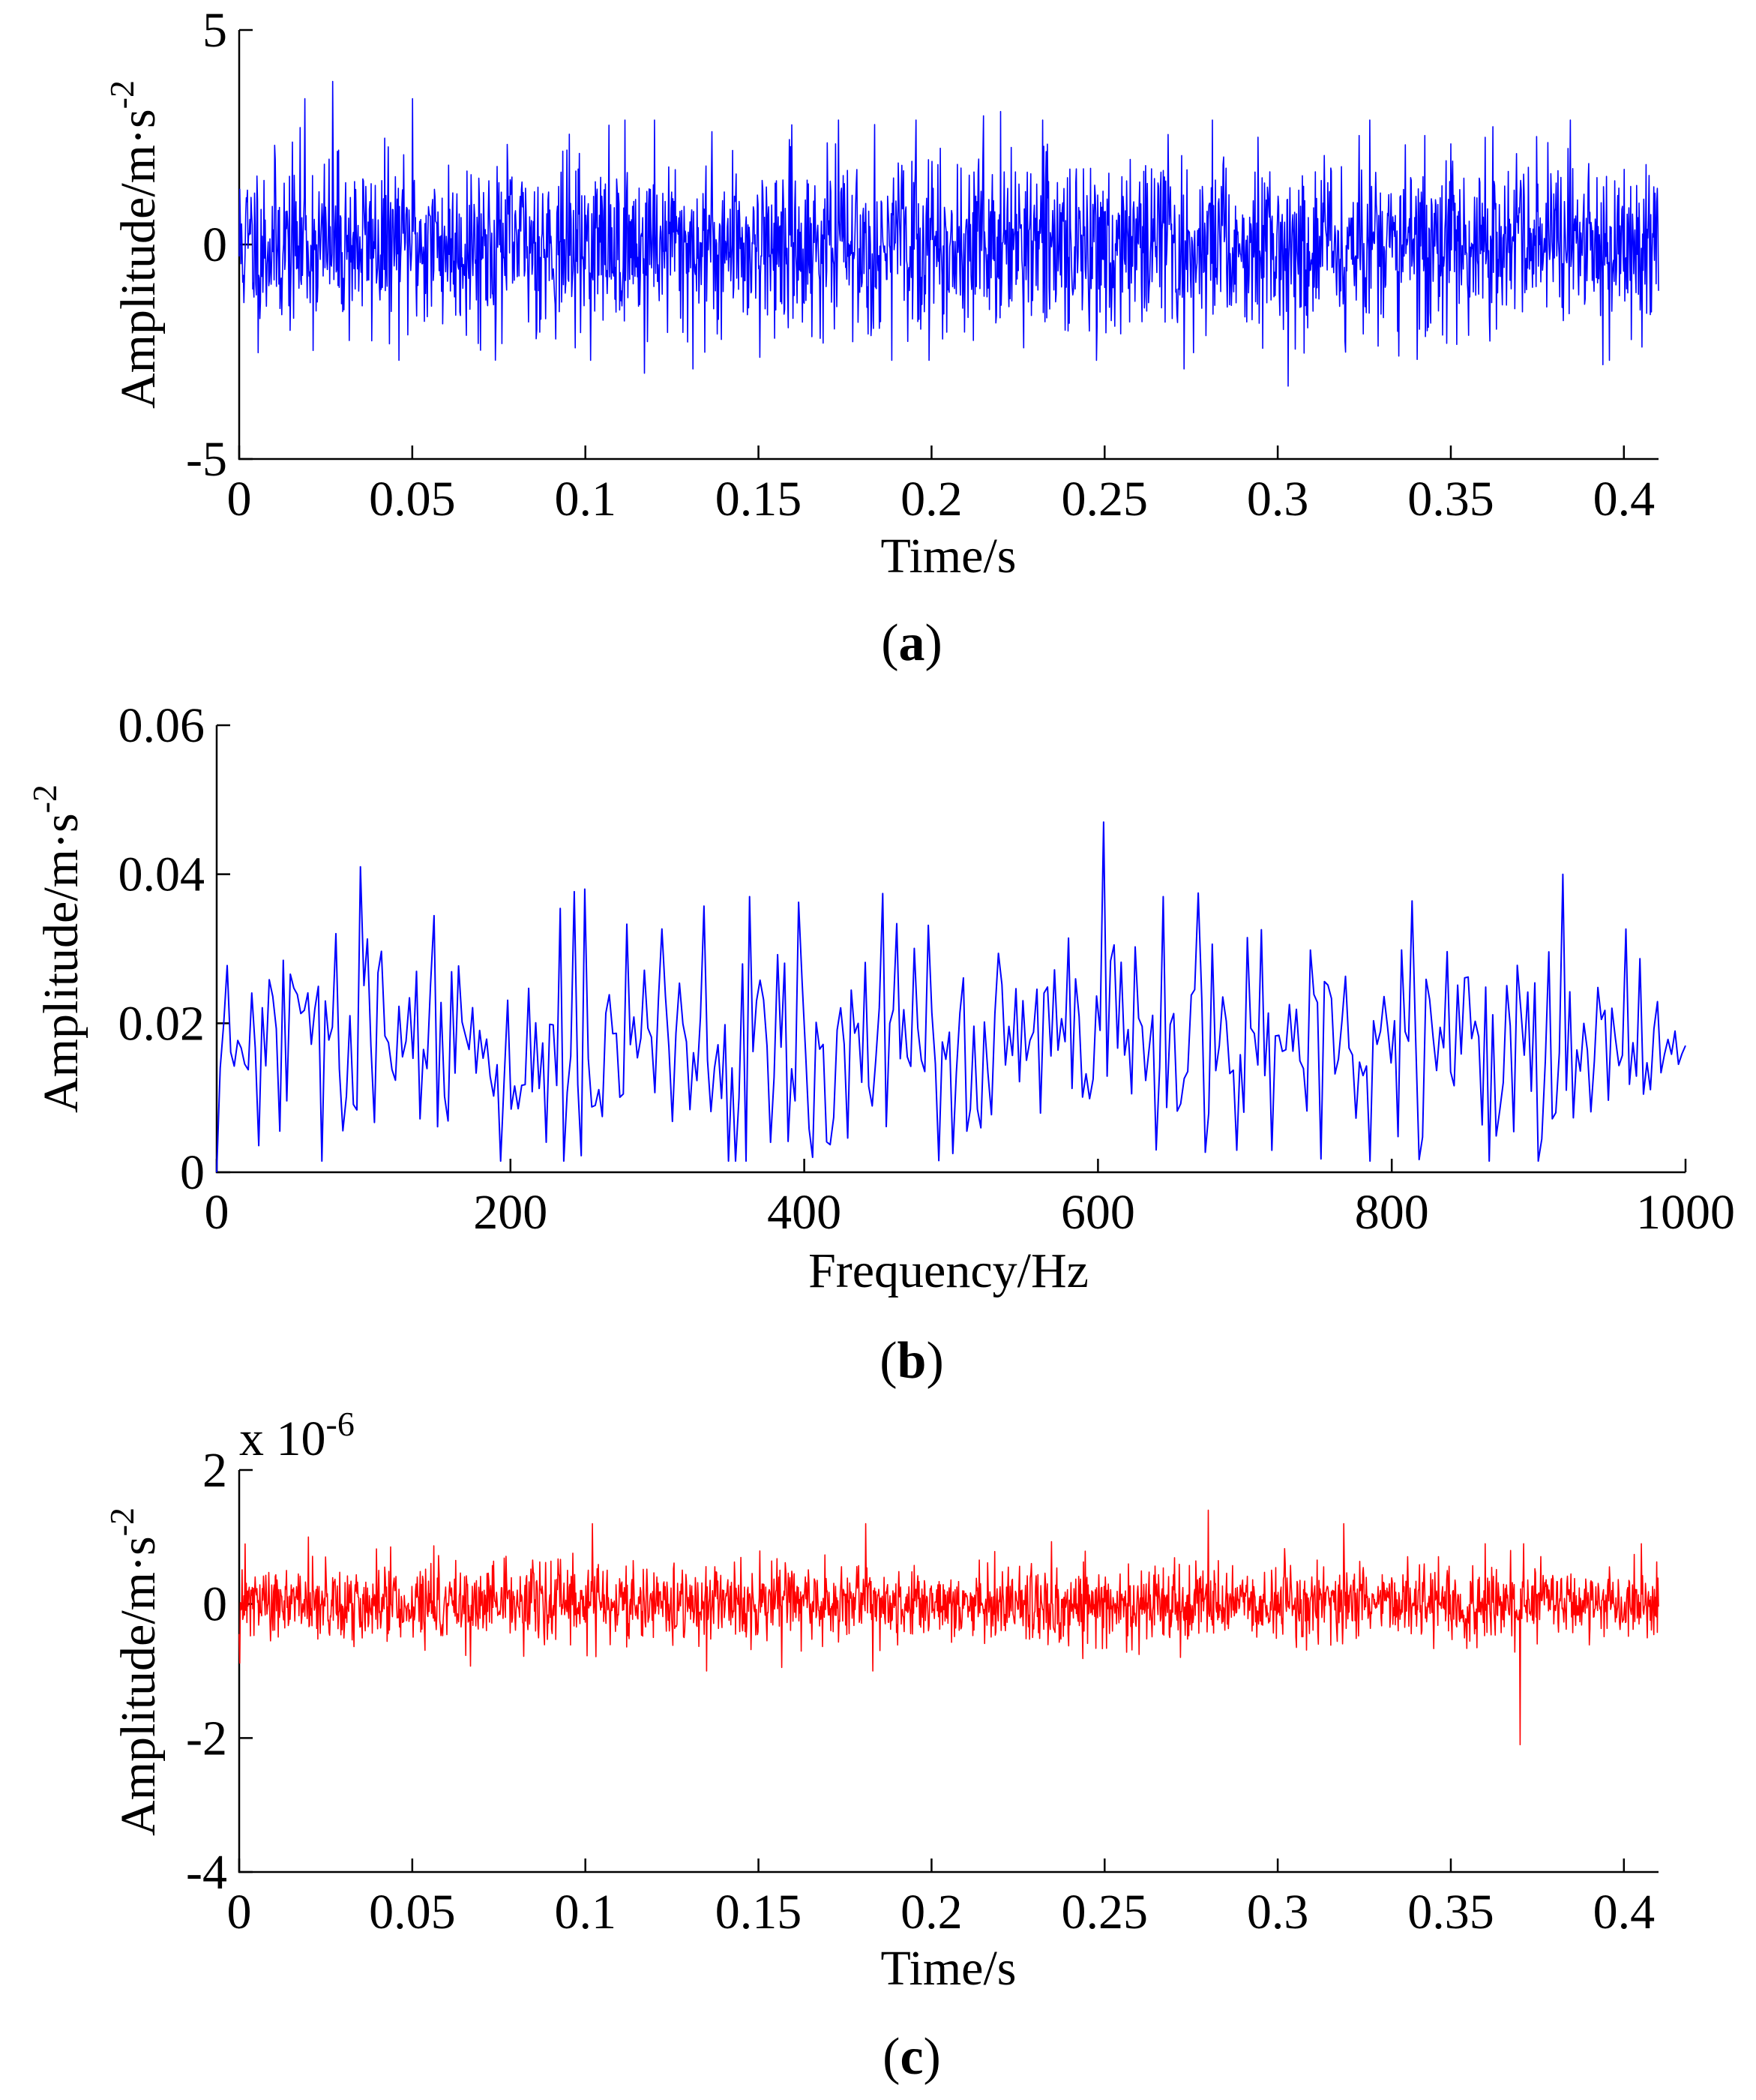 The width and height of the screenshot is (1756, 2100). What do you see at coordinates (1105, 1912) in the screenshot?
I see `panel-c-xtick-label: 0.25` at bounding box center [1105, 1912].